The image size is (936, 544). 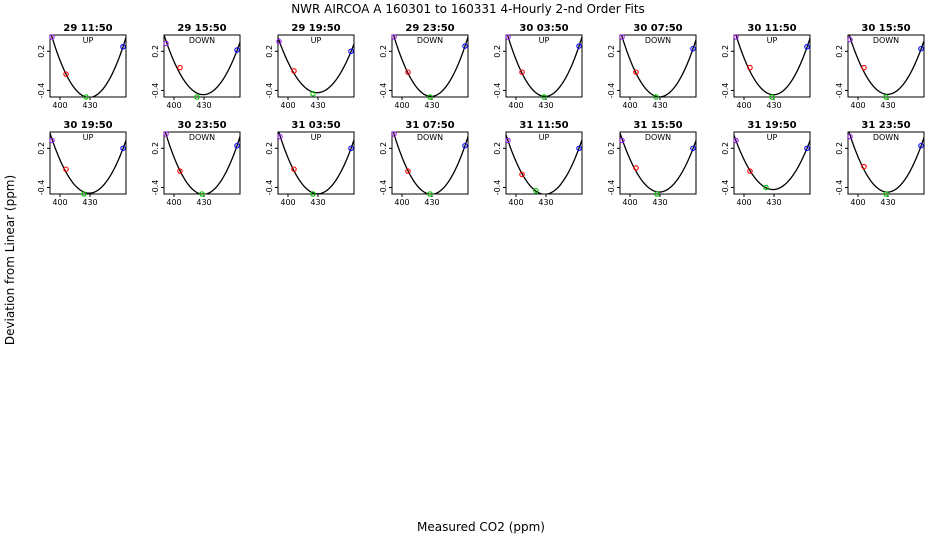 What do you see at coordinates (429, 125) in the screenshot?
I see `panel-title: 31 07:50` at bounding box center [429, 125].